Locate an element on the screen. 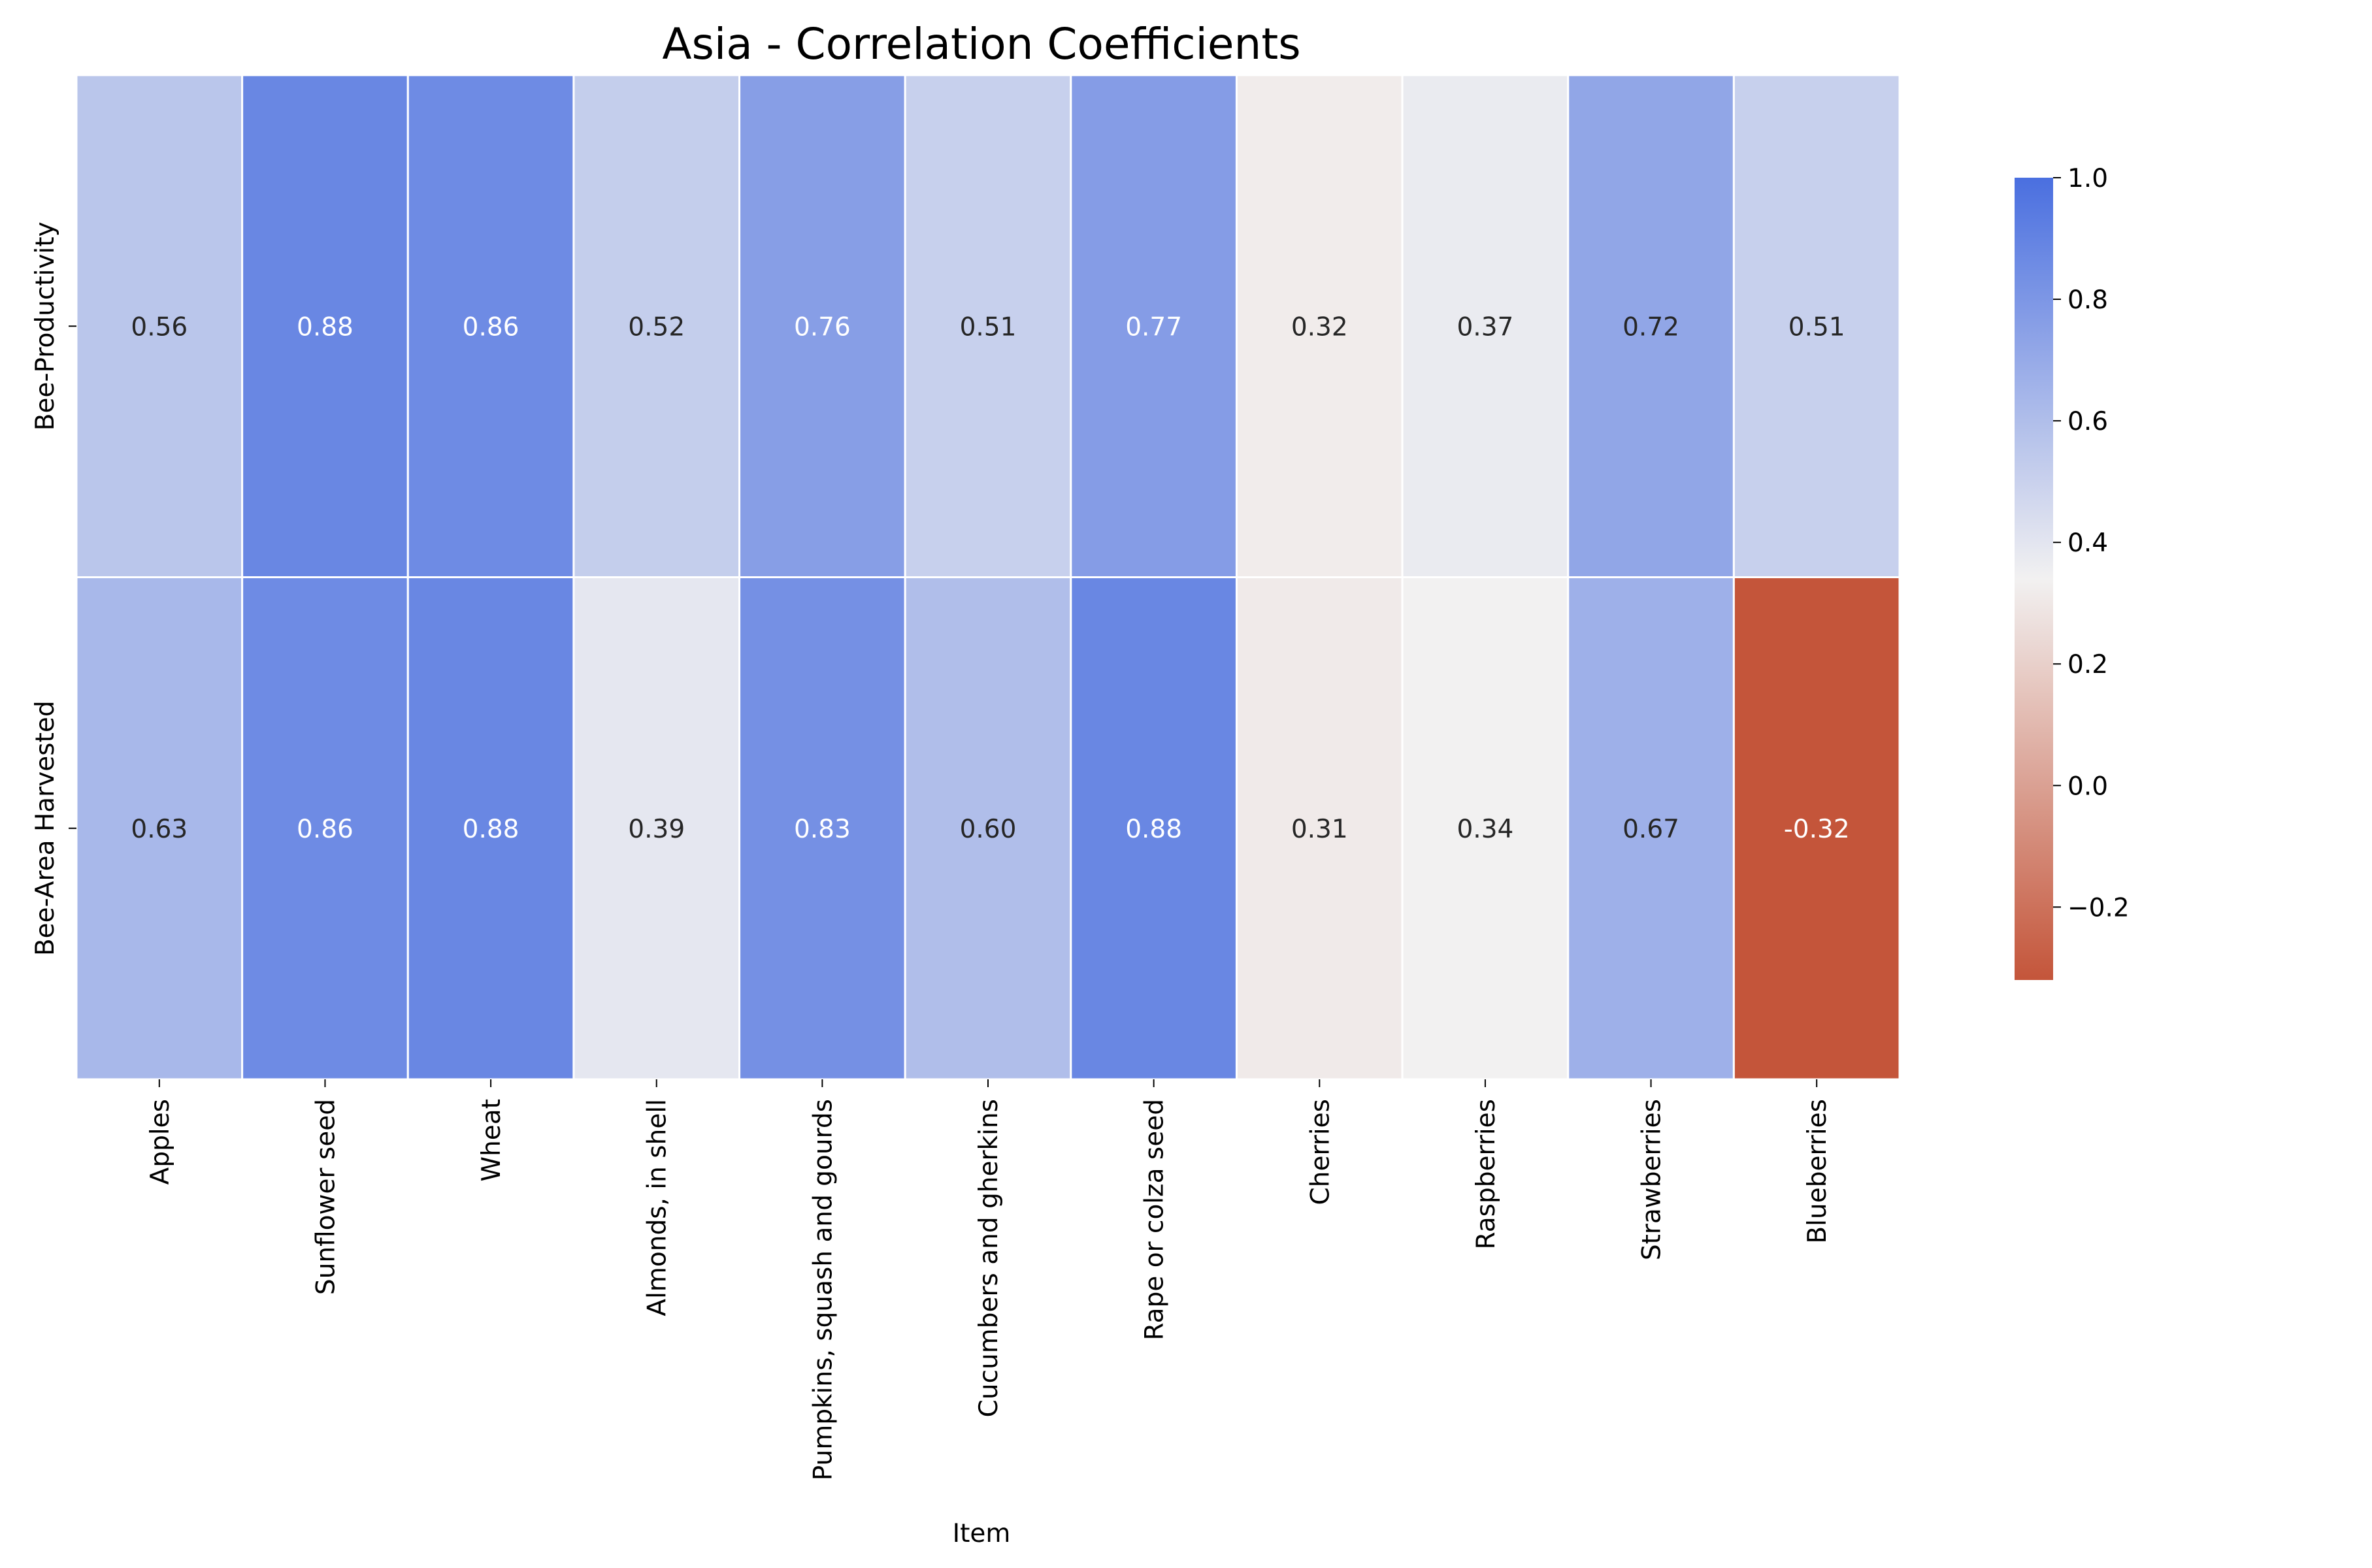  colorbar-tick-label: 0.4 is located at coordinates (2087, 543).